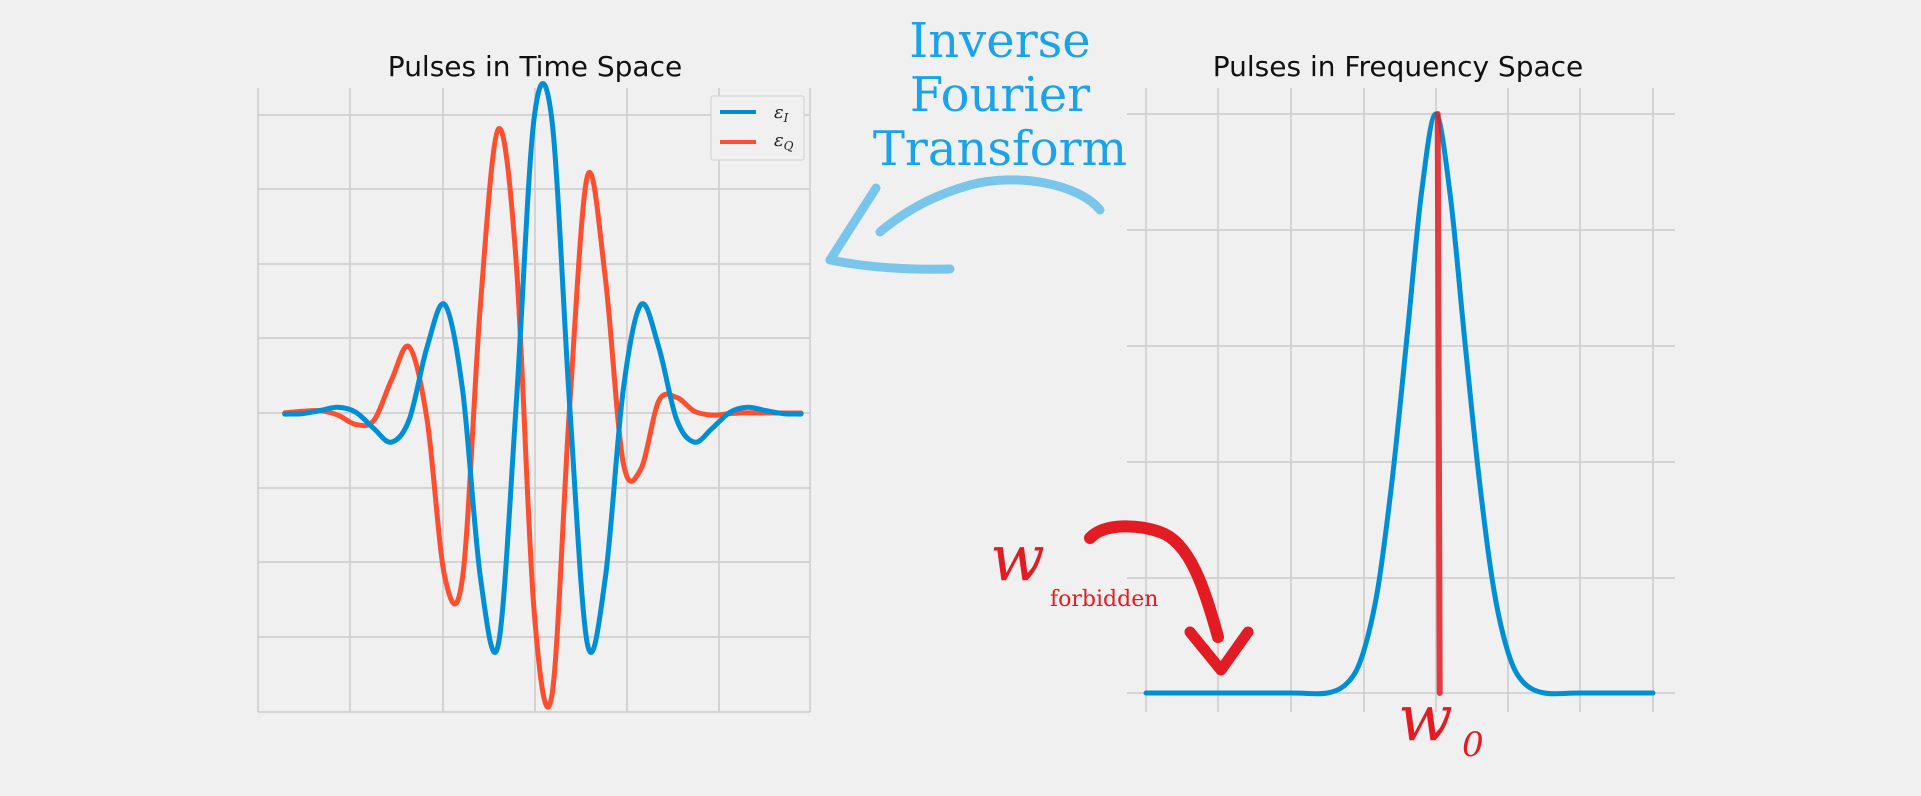 The height and width of the screenshot is (796, 1921). What do you see at coordinates (965, 224) in the screenshot?
I see `blue-arrow-icon` at bounding box center [965, 224].